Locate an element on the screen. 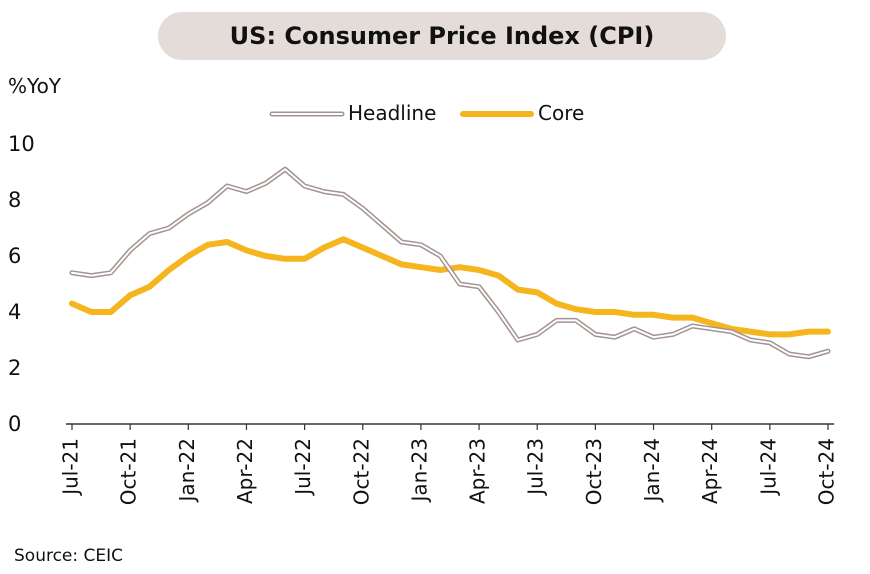 Image resolution: width=870 pixels, height=574 pixels. x-tick-label: Jan-22 is located at coordinates (187, 471).